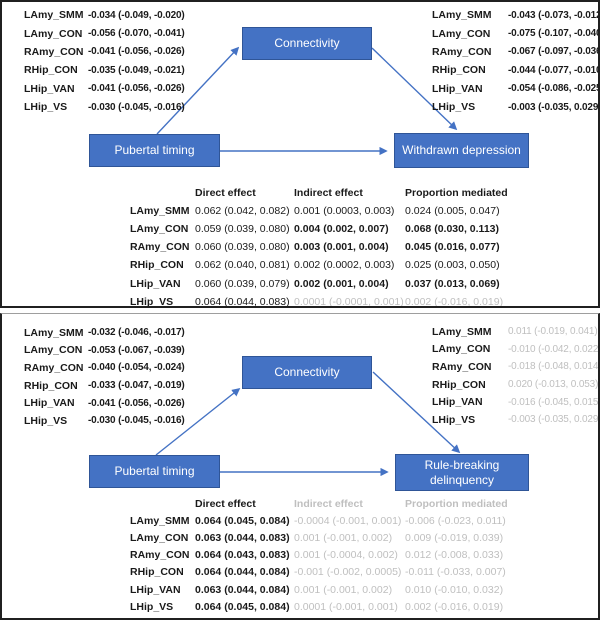 The image size is (600, 620). What do you see at coordinates (136, 386) in the screenshot?
I see `effect-value: -0.033 (-0.047, -0.019)` at bounding box center [136, 386].